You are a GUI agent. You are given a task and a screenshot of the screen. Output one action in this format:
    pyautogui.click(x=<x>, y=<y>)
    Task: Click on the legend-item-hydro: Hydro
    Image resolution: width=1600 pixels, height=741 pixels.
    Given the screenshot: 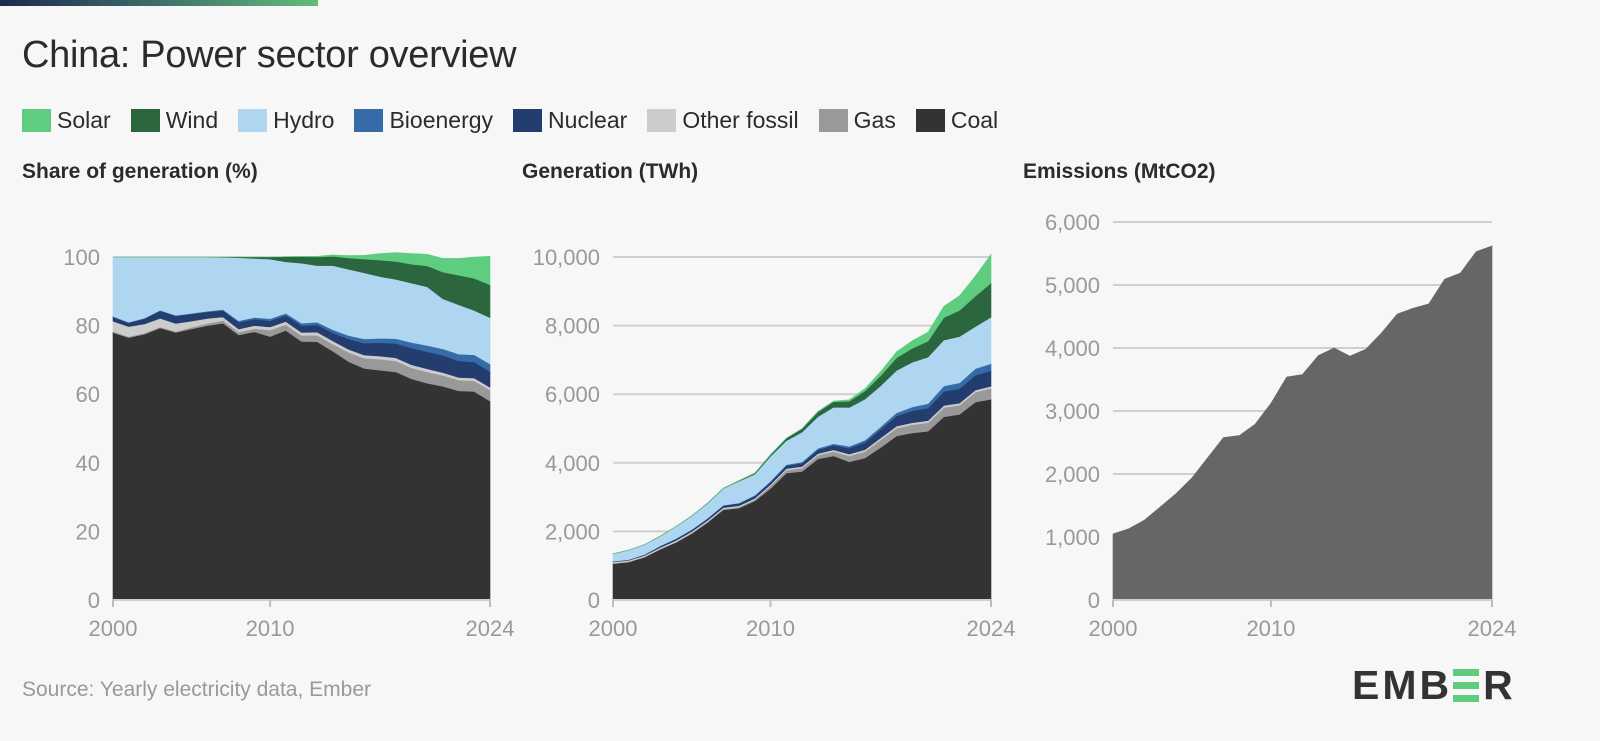 What is the action you would take?
    pyautogui.click(x=286, y=120)
    